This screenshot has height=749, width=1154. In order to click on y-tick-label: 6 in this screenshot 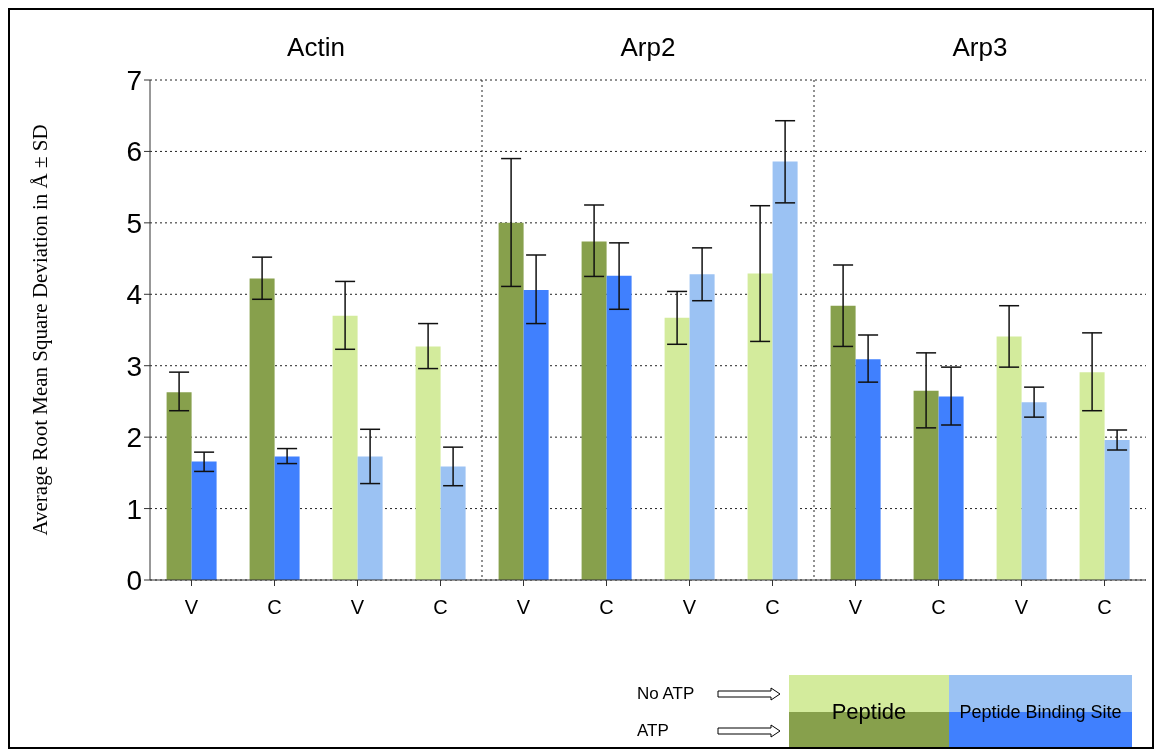, I will do `click(134, 152)`.